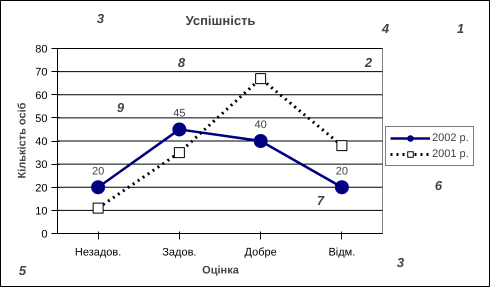 This screenshot has width=492, height=289. Describe the element at coordinates (182, 62) in the screenshot. I see `annotation: 8` at that location.